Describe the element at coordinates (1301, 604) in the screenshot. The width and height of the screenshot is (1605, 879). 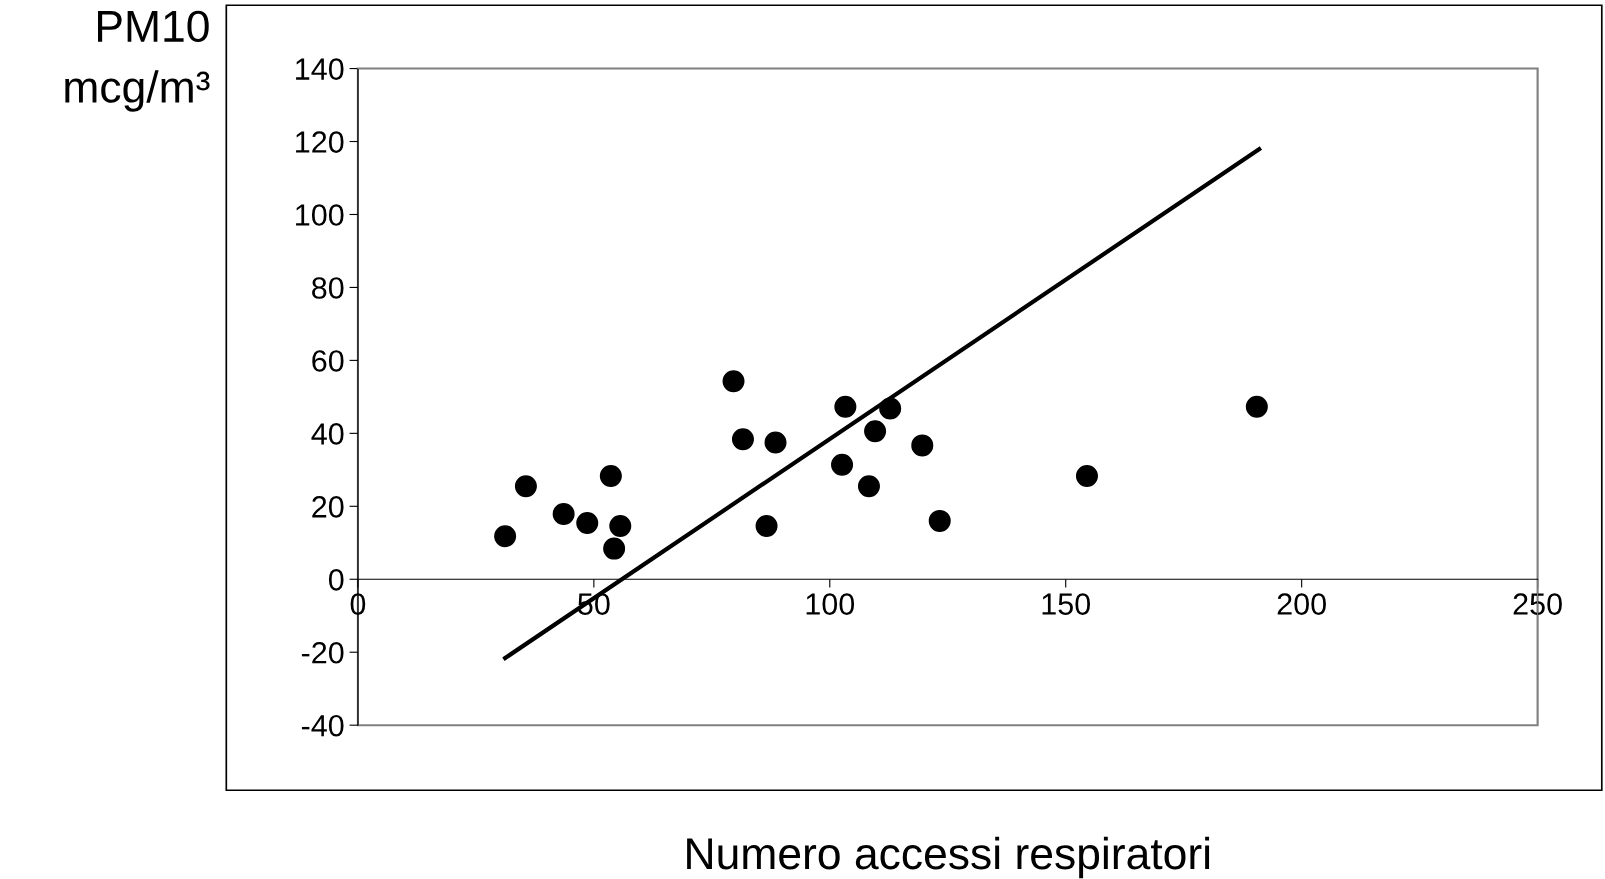
I see `x-tick-label: 200` at that location.